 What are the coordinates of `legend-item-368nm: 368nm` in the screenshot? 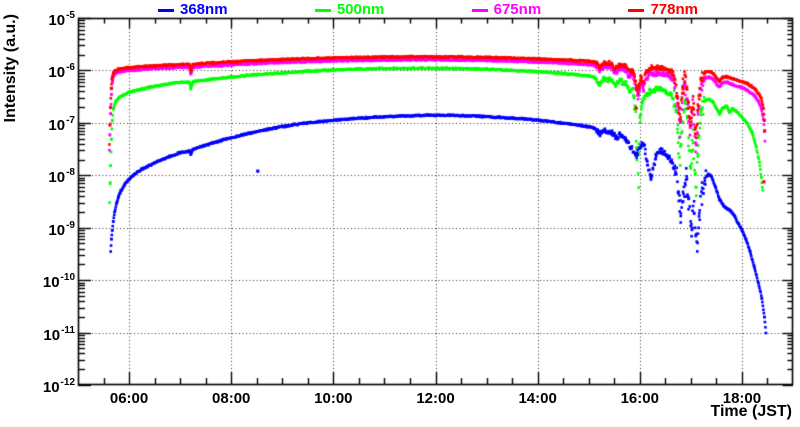 It's located at (193, 10).